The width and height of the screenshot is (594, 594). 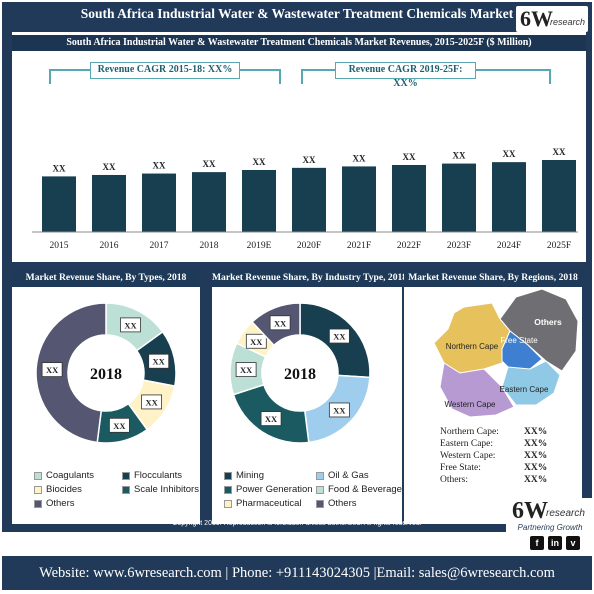 What do you see at coordinates (59, 246) in the screenshot?
I see `x-tick-label: 2015` at bounding box center [59, 246].